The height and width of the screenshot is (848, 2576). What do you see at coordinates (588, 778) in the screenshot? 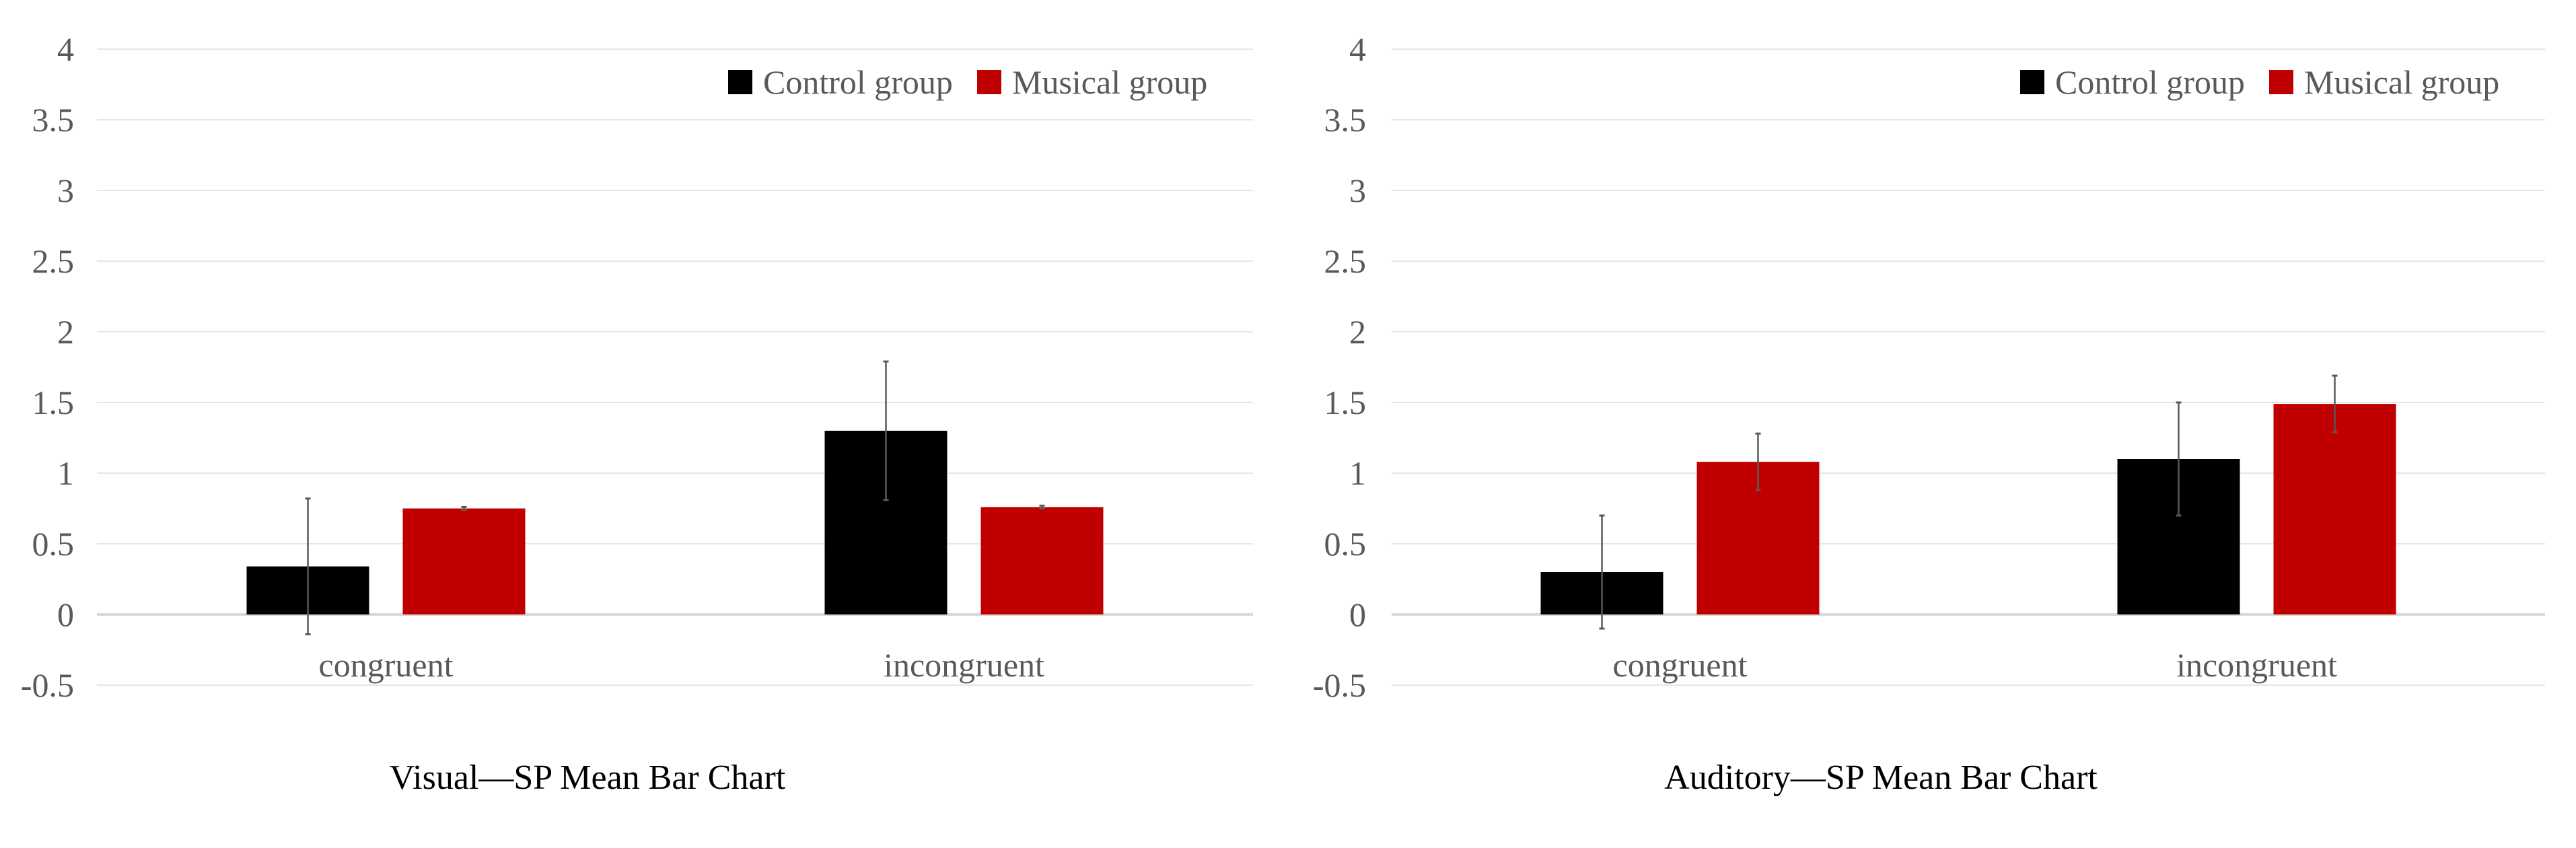
I see `chart-title: Visual—SP Mean Bar Chart` at bounding box center [588, 778].